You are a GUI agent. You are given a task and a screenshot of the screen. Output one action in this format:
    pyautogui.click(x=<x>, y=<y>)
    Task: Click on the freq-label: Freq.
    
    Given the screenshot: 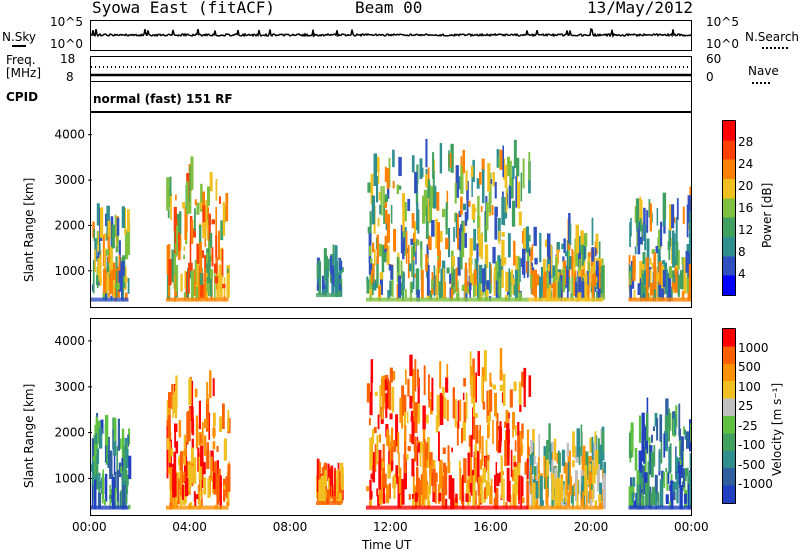 What is the action you would take?
    pyautogui.click(x=21, y=60)
    